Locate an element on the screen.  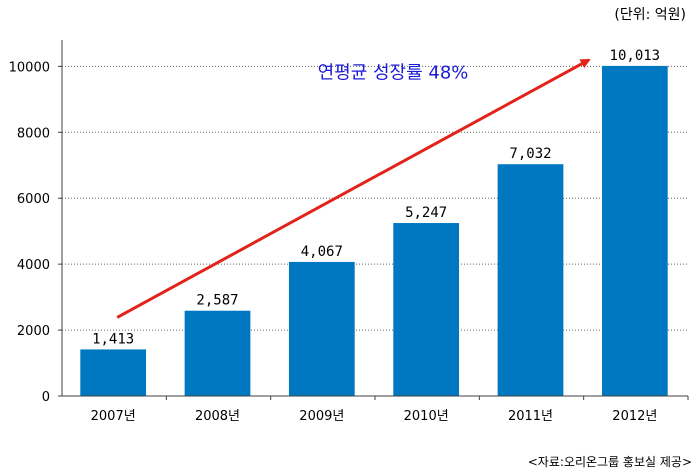
x-tick-label: 2009년 is located at coordinates (321, 416).